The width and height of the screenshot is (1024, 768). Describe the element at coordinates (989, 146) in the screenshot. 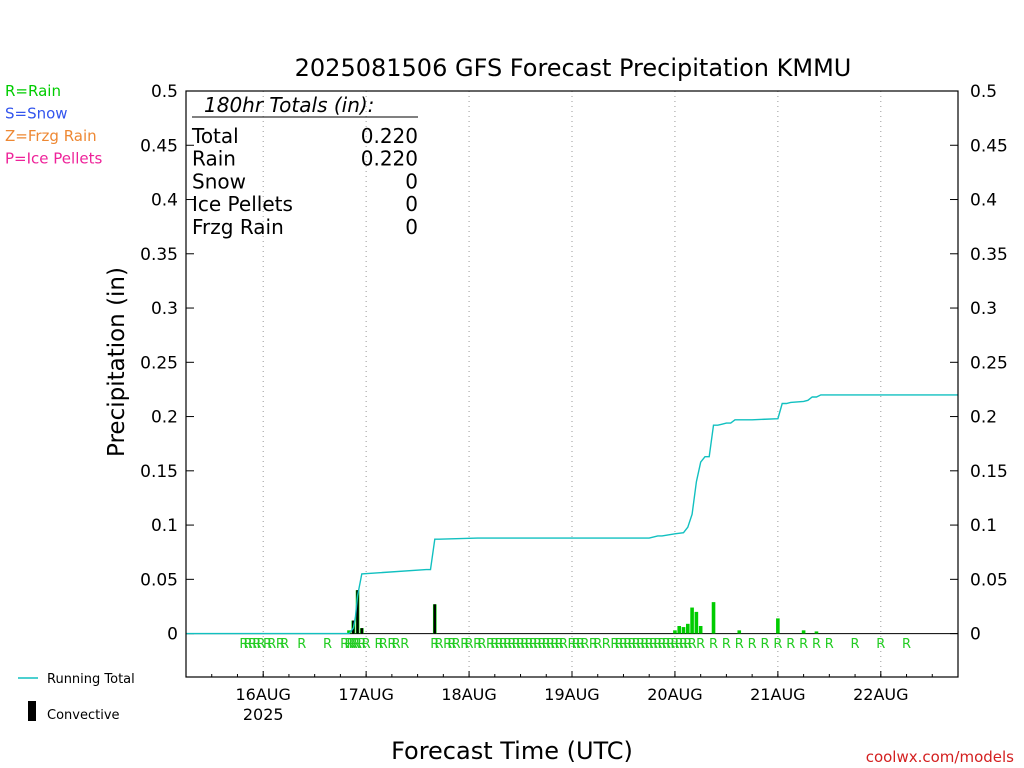

I see `y-tick-label-right: 0.45` at that location.